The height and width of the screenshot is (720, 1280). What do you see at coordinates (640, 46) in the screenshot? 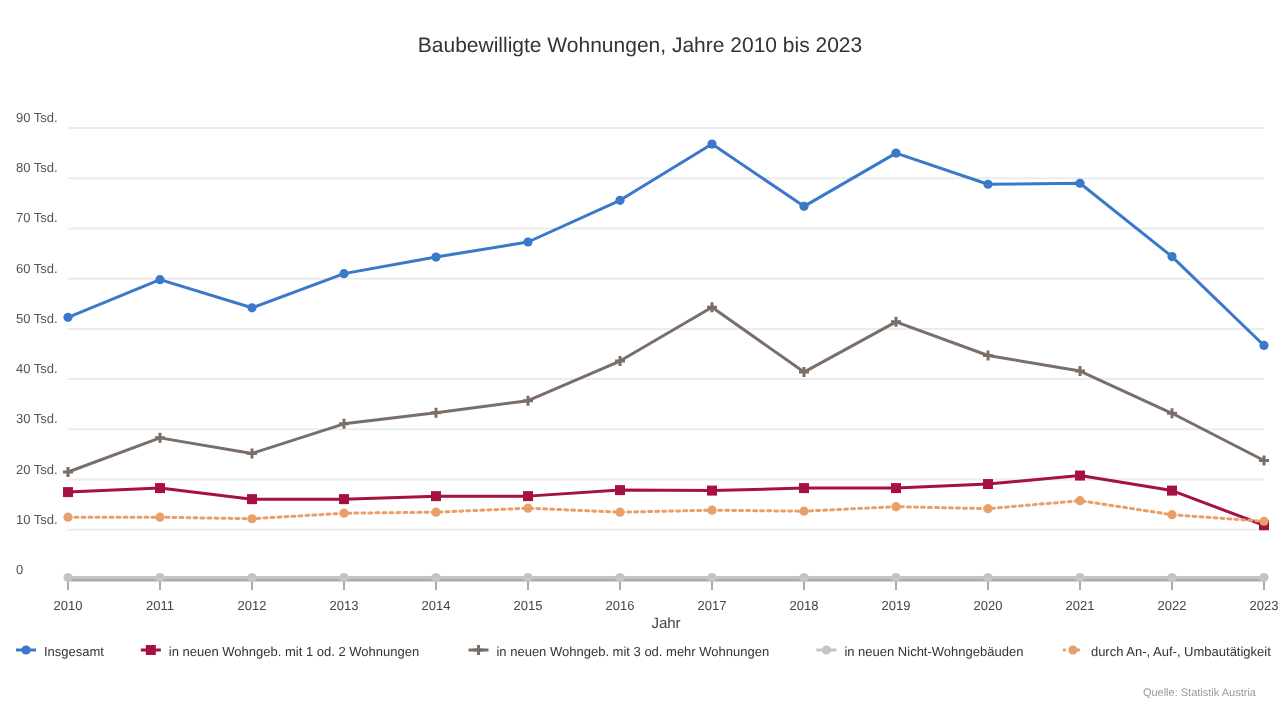
I see `chart-title: Baubewilligte Wohnungen, Jahre 2010 bis 2023` at bounding box center [640, 46].